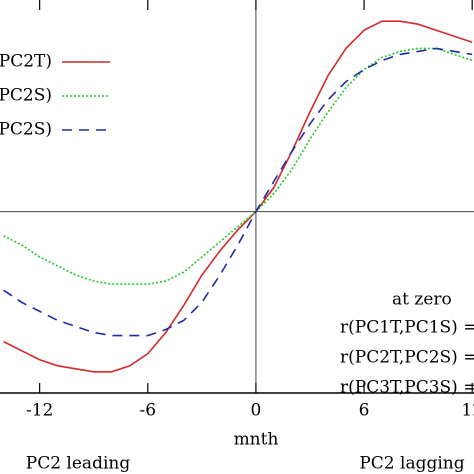 The width and height of the screenshot is (474, 474). I want to click on annotation: at zero, so click(422, 300).